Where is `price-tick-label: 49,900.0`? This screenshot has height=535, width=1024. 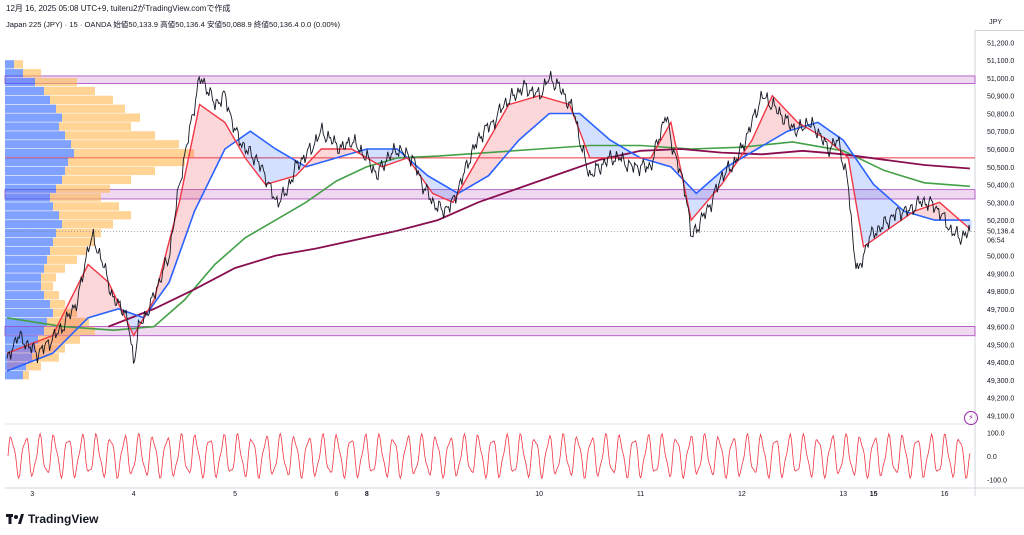
price-tick-label: 49,900.0 is located at coordinates (1000, 274).